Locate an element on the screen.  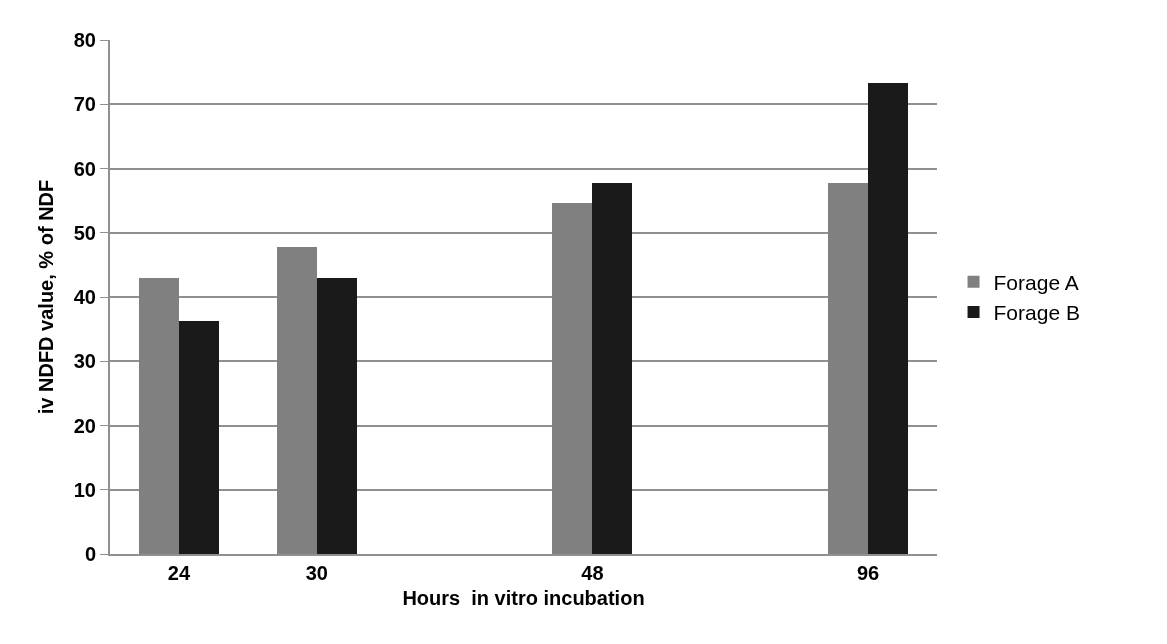
y-axis-title: iv NDFD value, % of NDF is located at coordinates (45, 297).